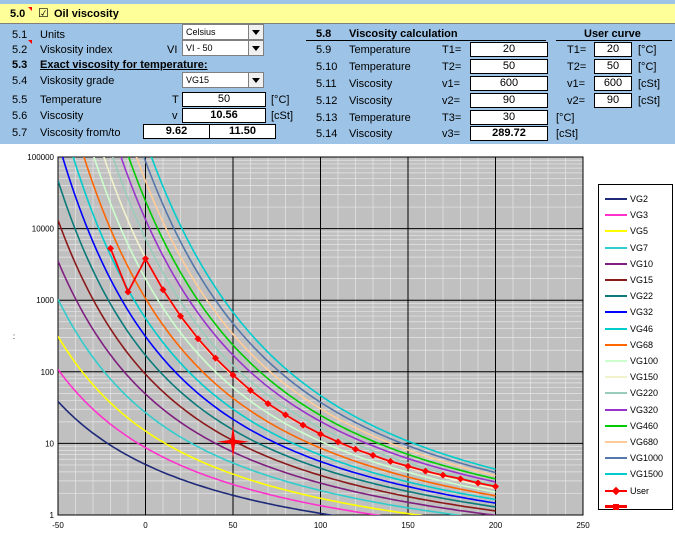 The width and height of the screenshot is (675, 542). Describe the element at coordinates (612, 34) in the screenshot. I see `user-curve-title: User curve` at that location.